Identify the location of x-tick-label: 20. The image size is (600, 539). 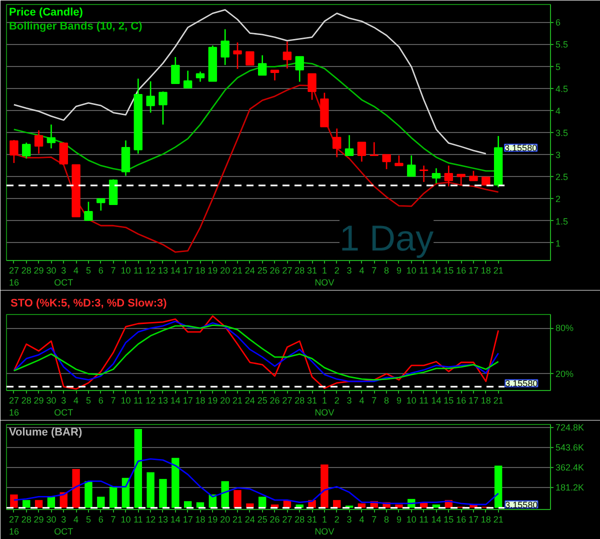
(225, 401).